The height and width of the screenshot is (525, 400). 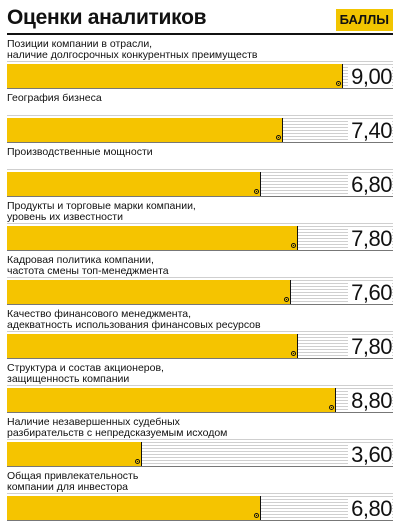 I want to click on bar-row: Производственные мощности 6,80, so click(x=200, y=171).